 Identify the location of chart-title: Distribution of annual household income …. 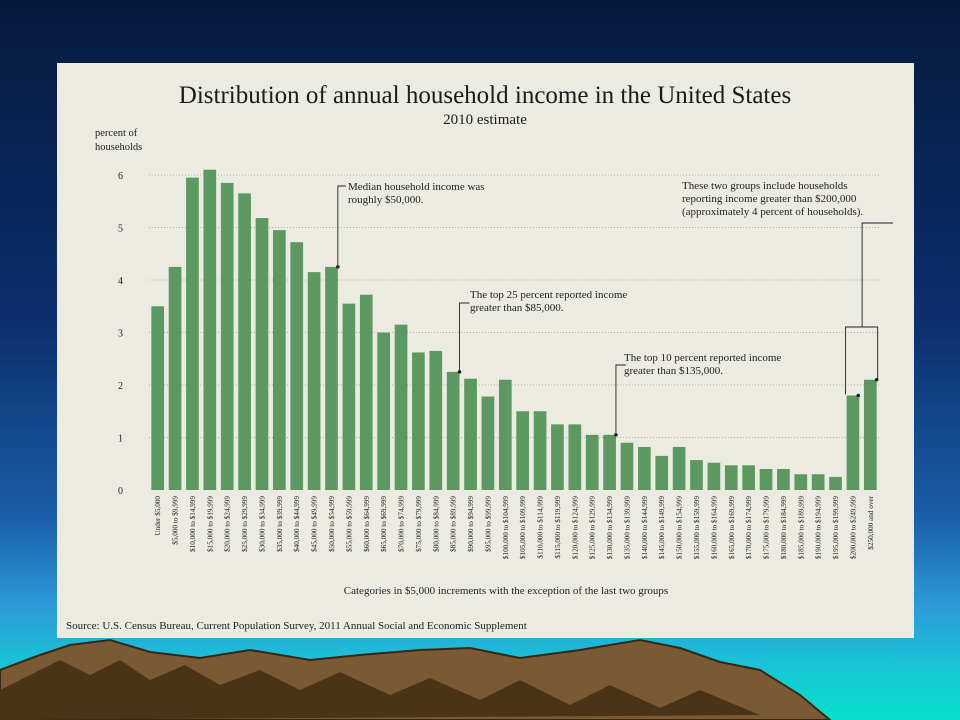
(485, 95).